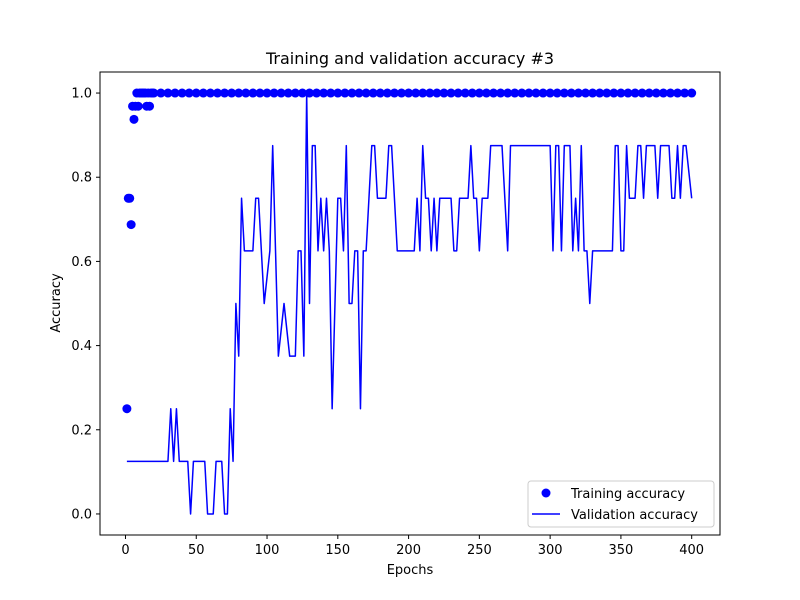 The height and width of the screenshot is (600, 800). I want to click on x-axis-ticks: 0 50 100 150 200 250 300 350 400, so click(412, 546).